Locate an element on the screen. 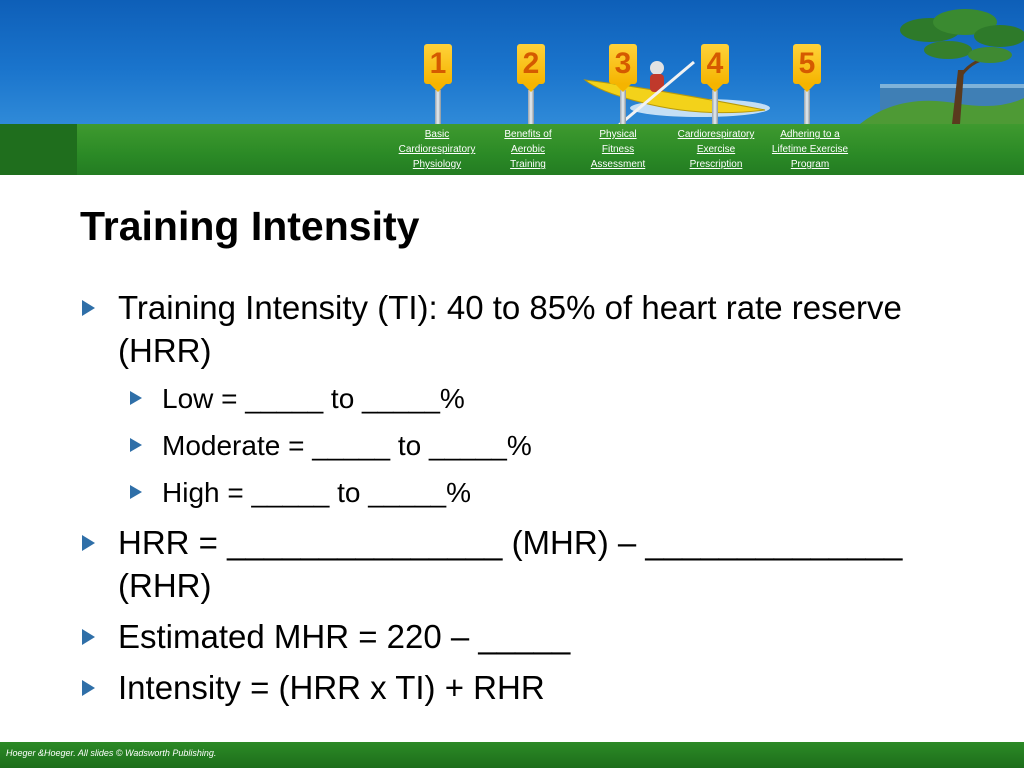 The width and height of the screenshot is (1024, 768). sub-bullet-item: High = _____ to _____% is located at coordinates (520, 493).